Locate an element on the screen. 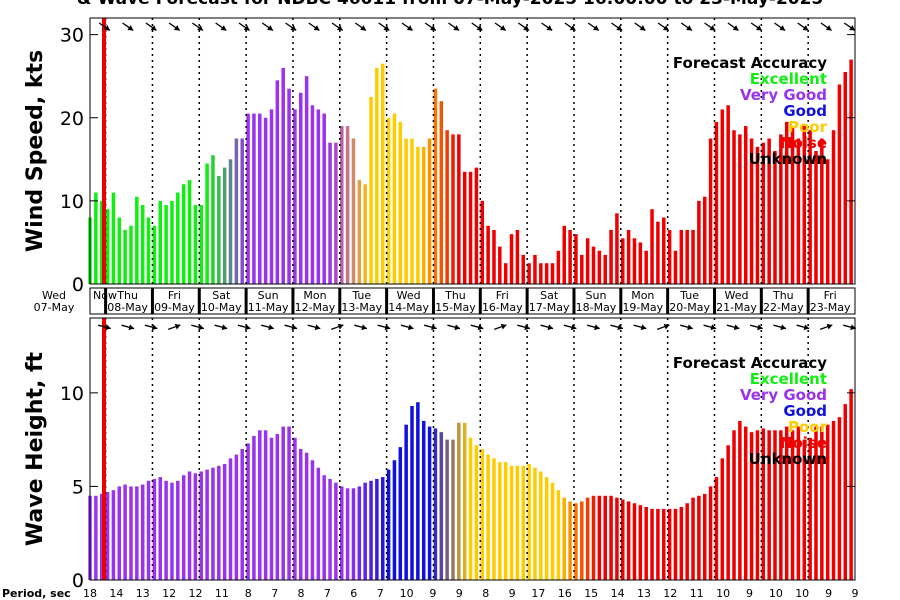 This screenshot has height=600, width=900. period-value: 18 is located at coordinates (90, 593).